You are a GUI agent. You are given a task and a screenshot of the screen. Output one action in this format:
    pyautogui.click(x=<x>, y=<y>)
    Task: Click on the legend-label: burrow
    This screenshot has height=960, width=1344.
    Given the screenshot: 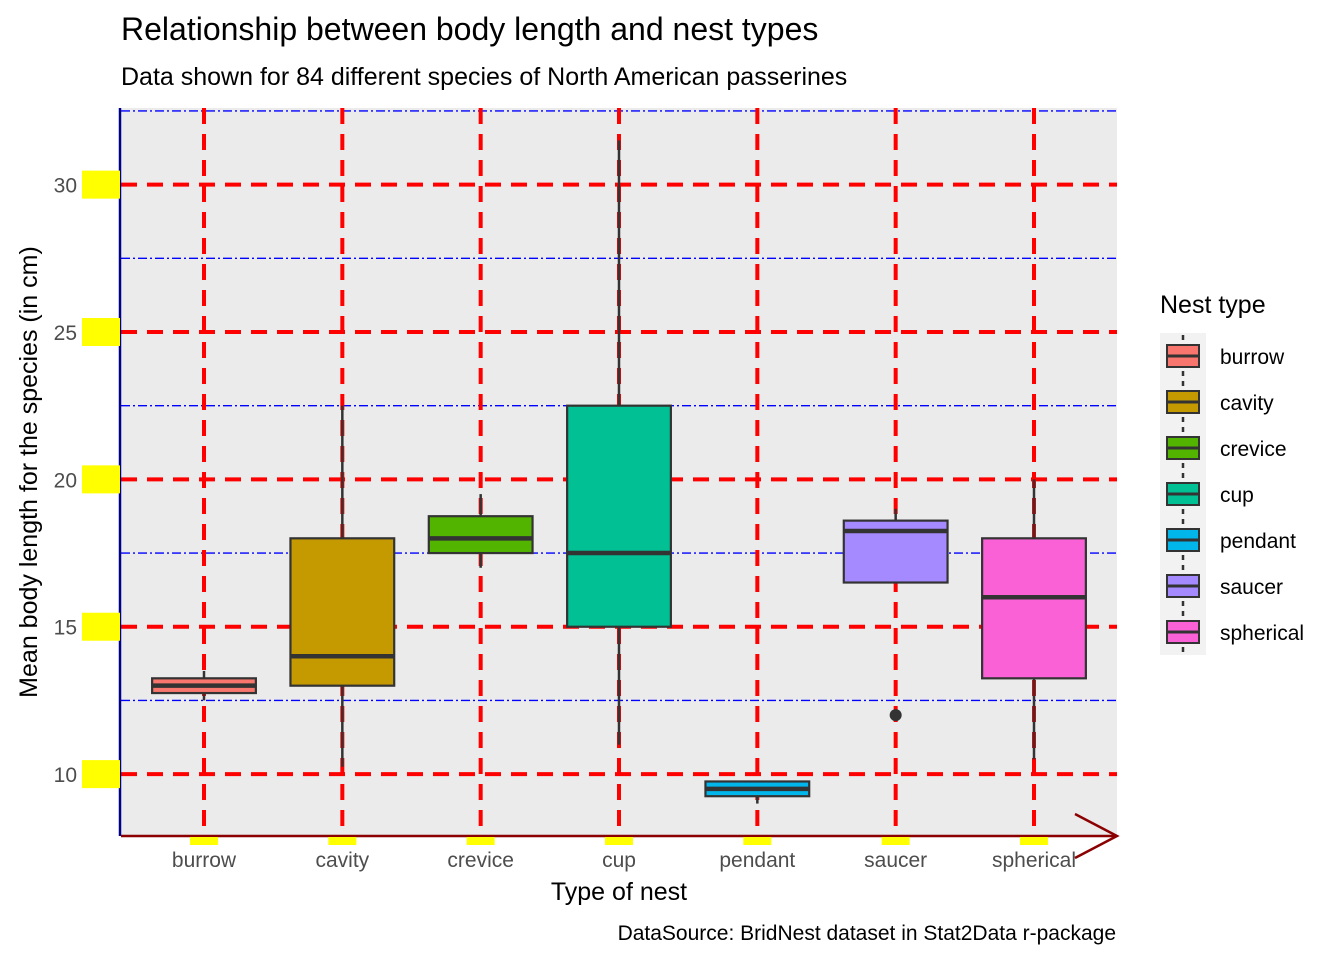 What is the action you would take?
    pyautogui.click(x=1252, y=357)
    